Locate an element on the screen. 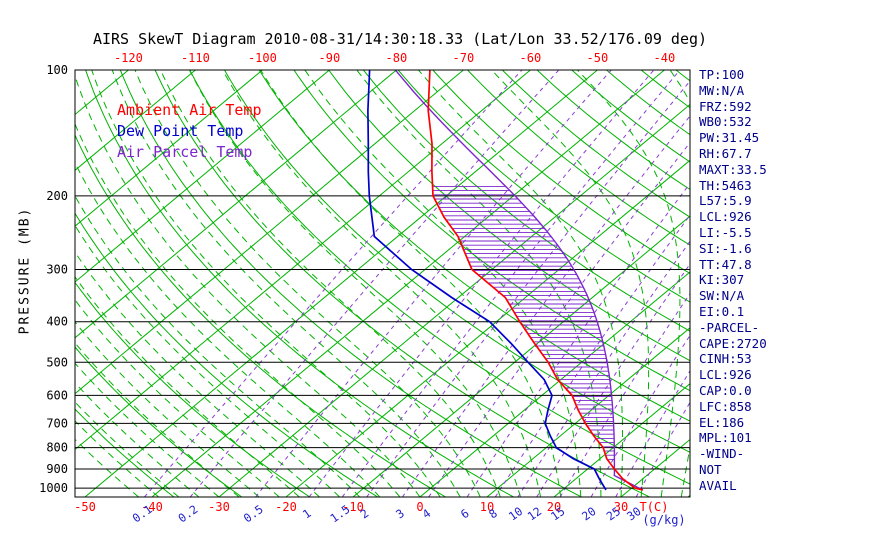 The width and height of the screenshot is (870, 560). mixing-ratio-tick-label: 3 is located at coordinates (400, 513).